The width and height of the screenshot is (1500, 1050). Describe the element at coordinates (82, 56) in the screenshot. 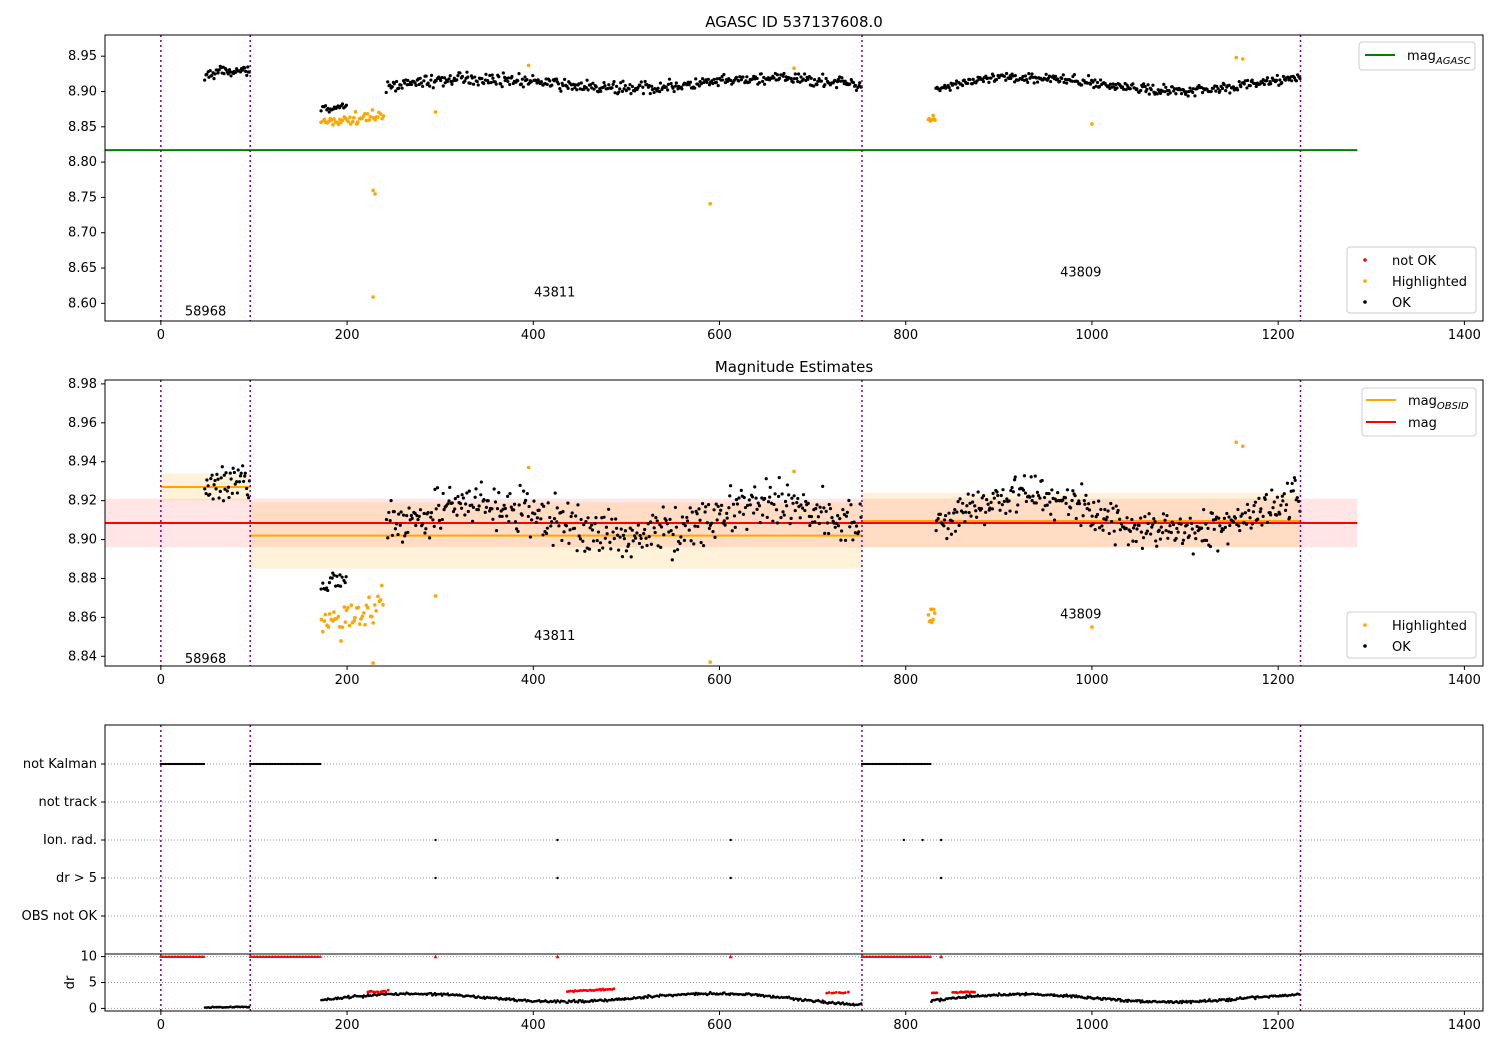

I see `y-tick-label: 8.95` at that location.